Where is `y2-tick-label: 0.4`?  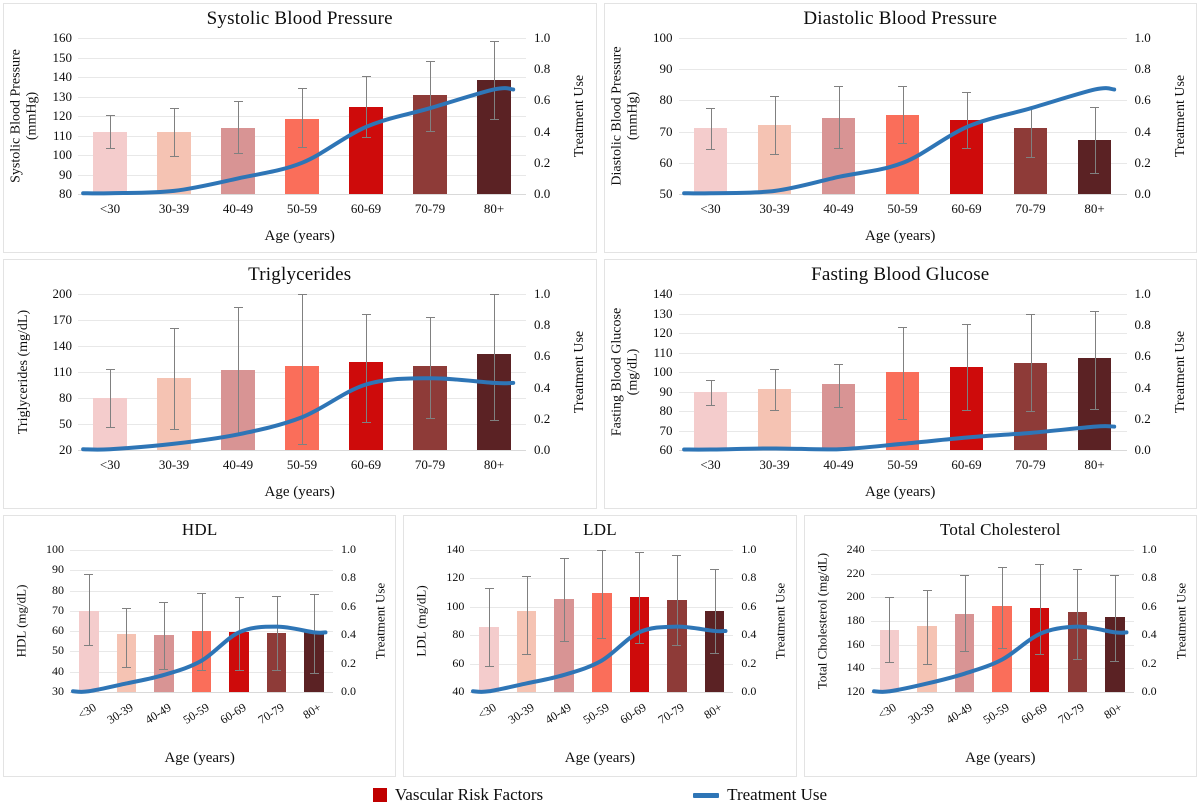 y2-tick-label: 0.4 is located at coordinates (749, 634).